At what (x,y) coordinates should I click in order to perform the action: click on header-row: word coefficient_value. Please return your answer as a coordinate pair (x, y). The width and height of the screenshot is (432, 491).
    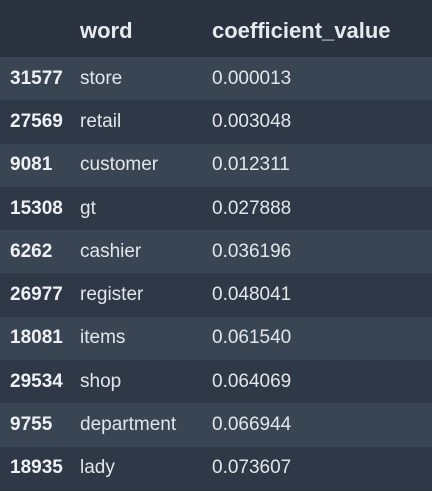
    Looking at the image, I should click on (216, 28).